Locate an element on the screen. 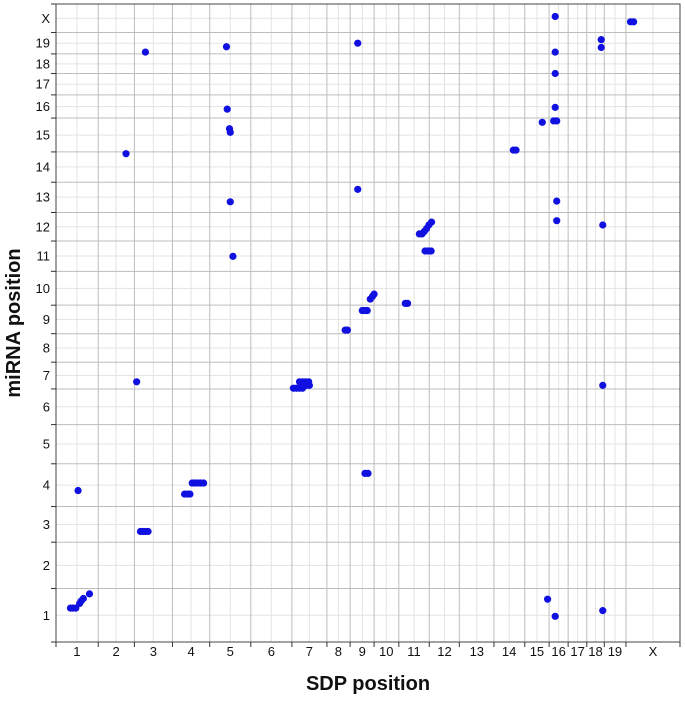 The image size is (685, 701). x-tick-label: 8 is located at coordinates (338, 651).